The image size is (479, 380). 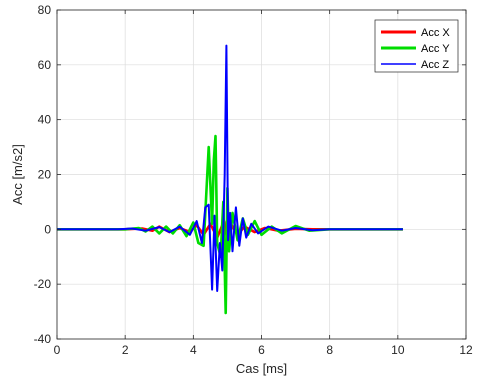 What do you see at coordinates (45, 175) in the screenshot?
I see `y-tick-label: 20` at bounding box center [45, 175].